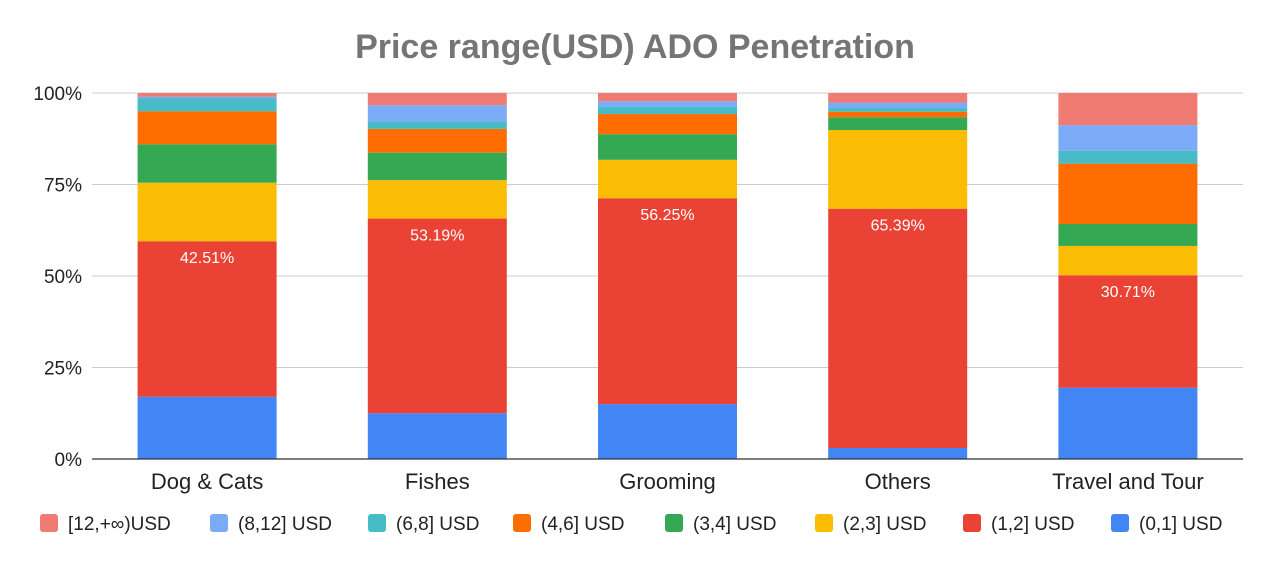  Describe the element at coordinates (582, 524) in the screenshot. I see `legend-label: (4,6] USD` at that location.